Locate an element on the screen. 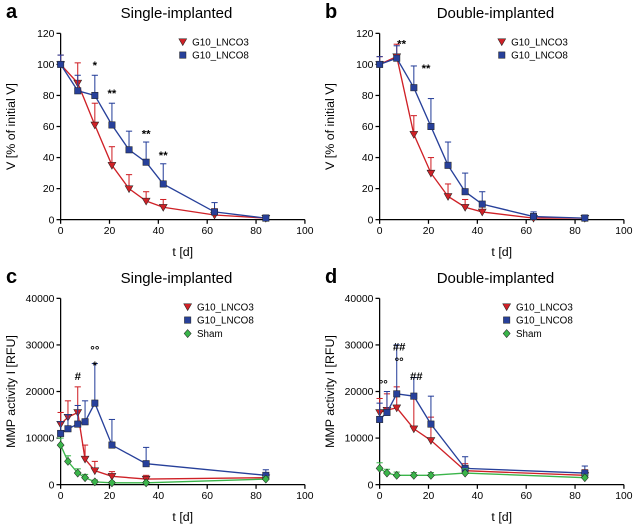 This screenshot has height=531, width=638. panel-title-c: Single-implanted is located at coordinates (176, 278).